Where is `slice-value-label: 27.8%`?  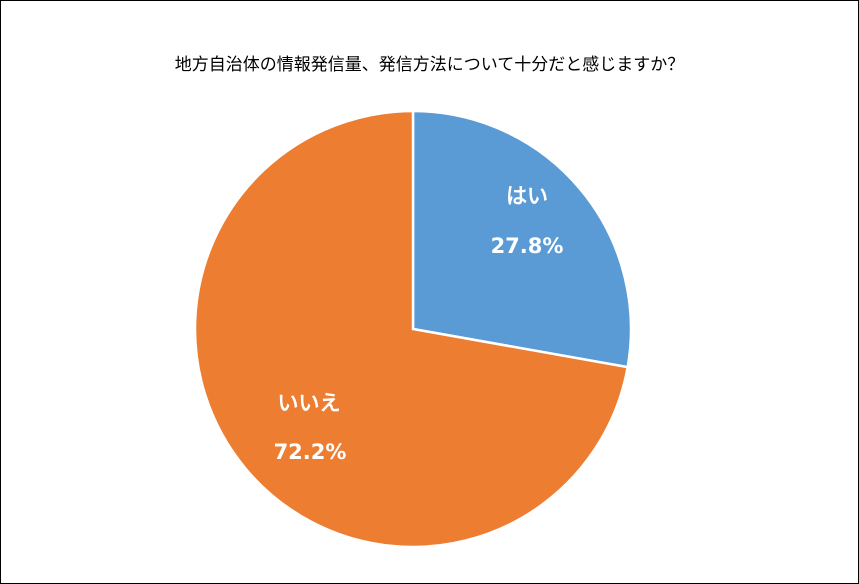
slice-value-label: 27.8% is located at coordinates (527, 246).